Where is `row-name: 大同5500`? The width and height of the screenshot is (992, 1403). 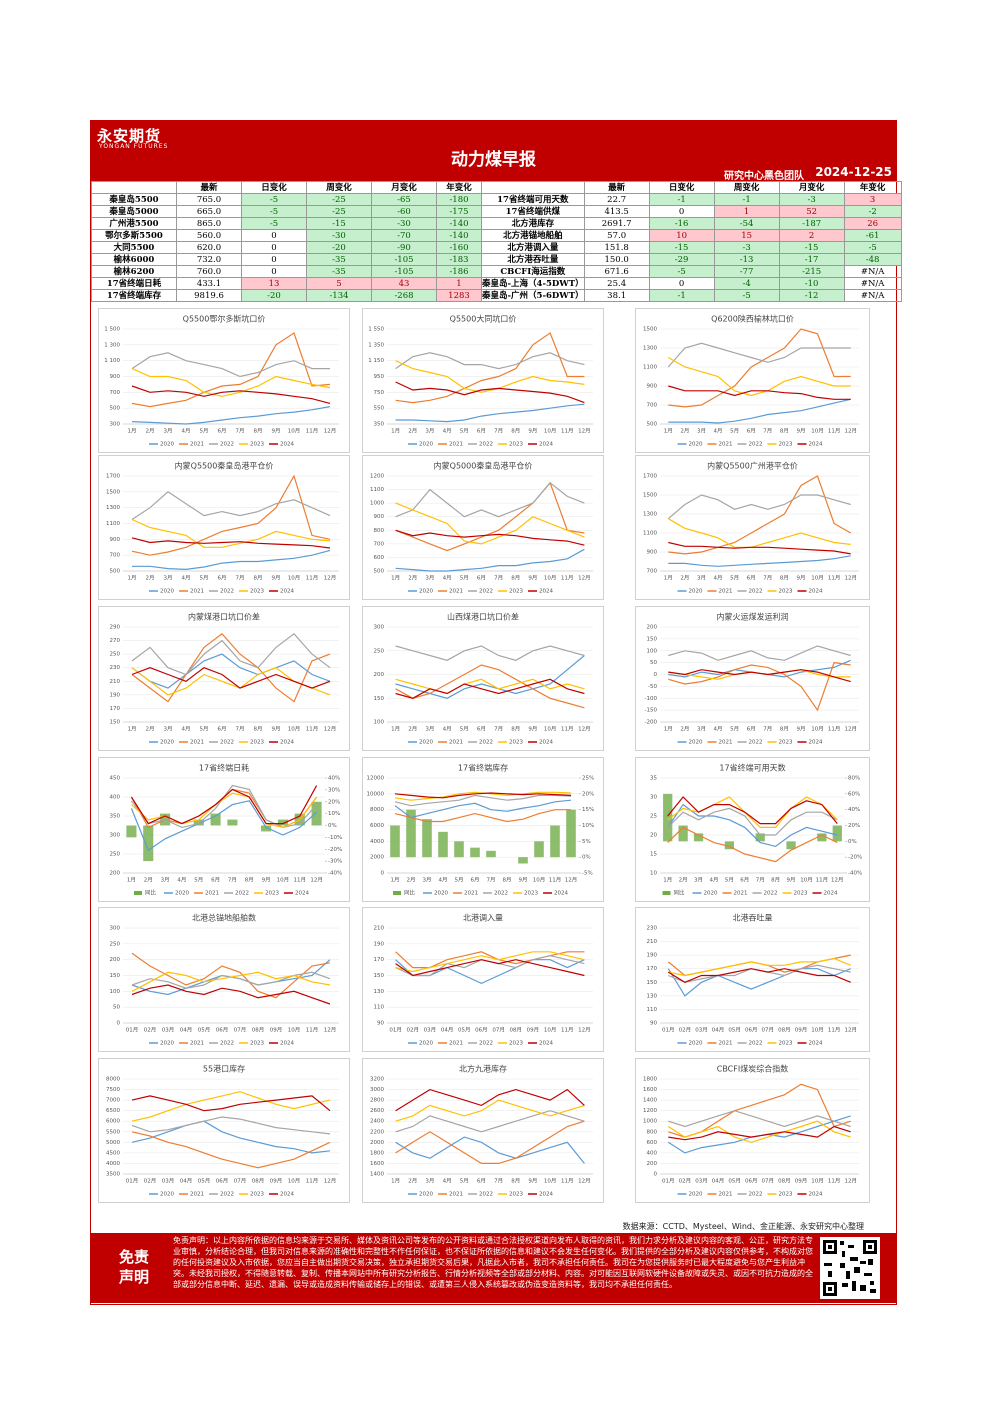 row-name: 大同5500 is located at coordinates (134, 247).